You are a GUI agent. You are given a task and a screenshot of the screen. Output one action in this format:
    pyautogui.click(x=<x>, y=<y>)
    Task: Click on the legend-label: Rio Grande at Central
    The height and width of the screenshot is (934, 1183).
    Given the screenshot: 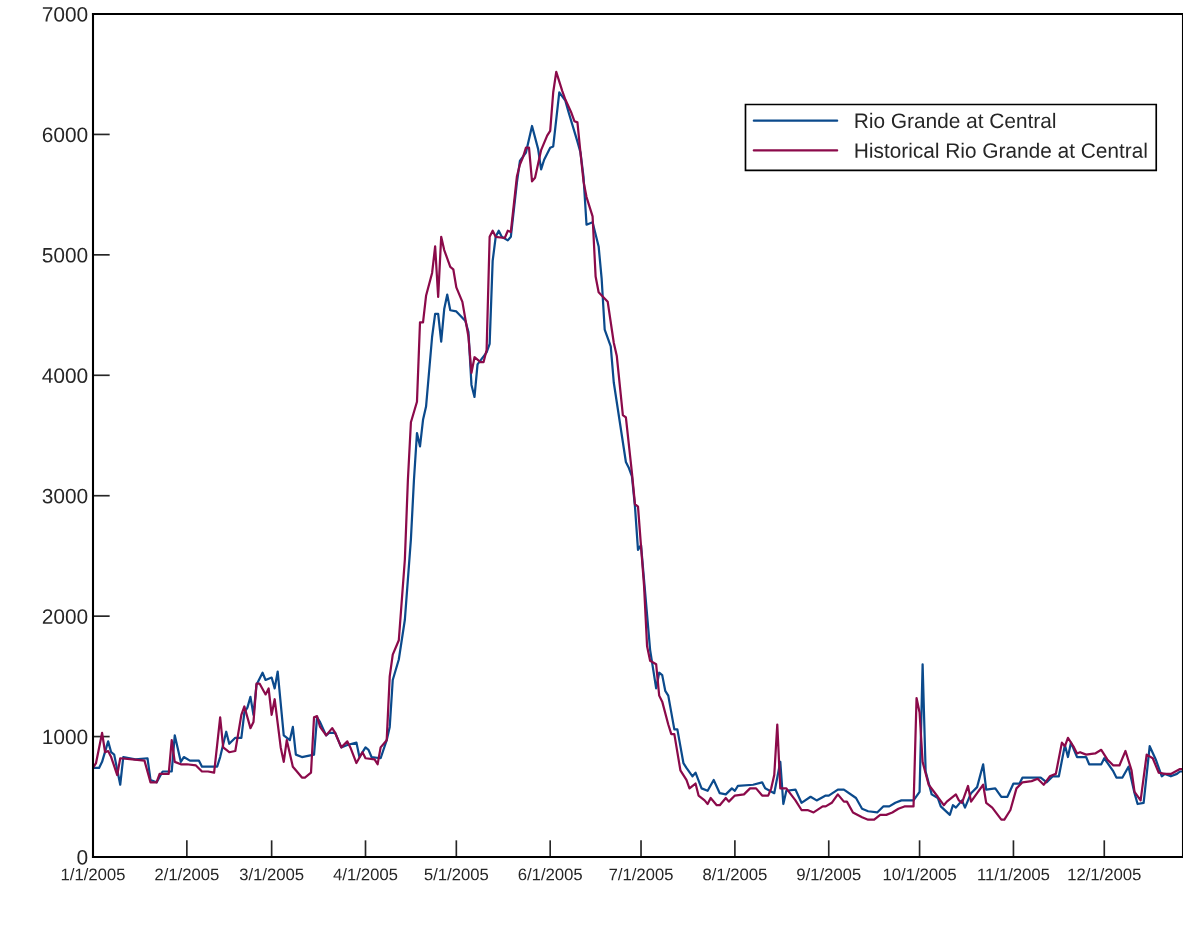 What is the action you would take?
    pyautogui.click(x=955, y=120)
    